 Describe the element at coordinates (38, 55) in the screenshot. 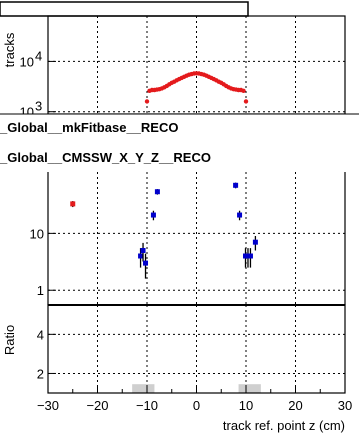

I see `y-tick-exponent: 4` at that location.